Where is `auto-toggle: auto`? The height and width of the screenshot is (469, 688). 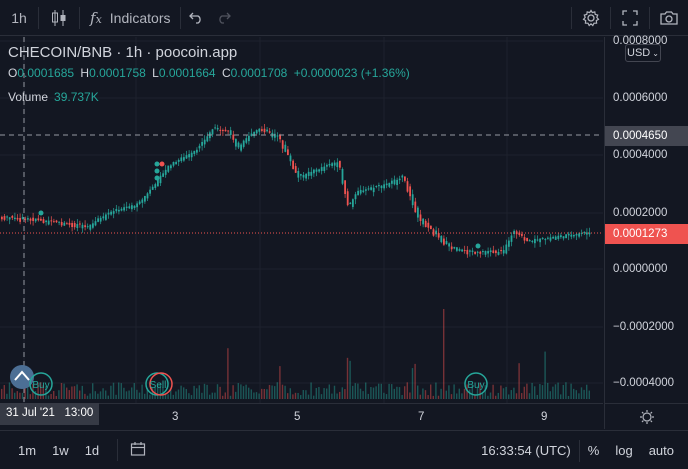 auto-toggle: auto is located at coordinates (661, 450).